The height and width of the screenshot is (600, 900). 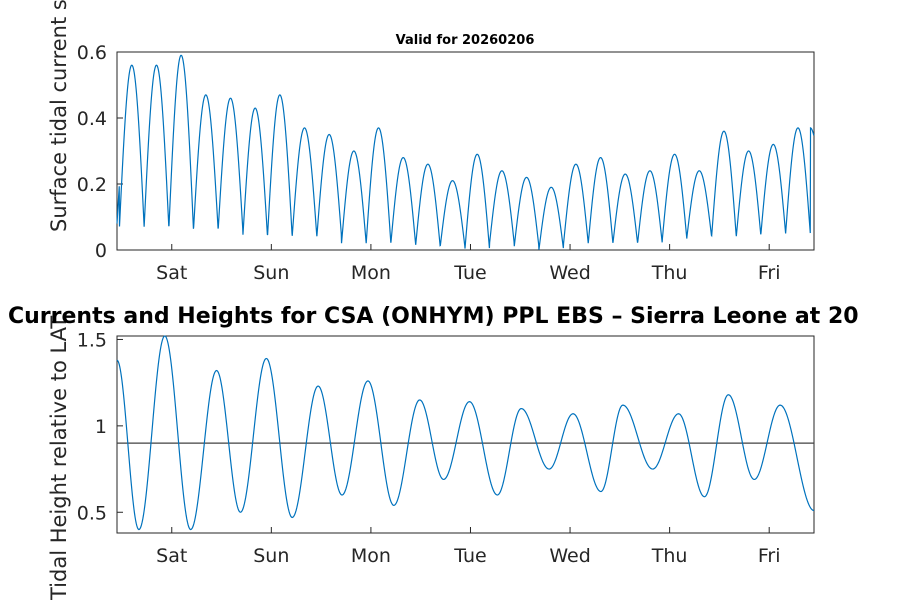 I want to click on current-y-axis-label: Surface tidal current speed, kn, so click(x=59, y=116).